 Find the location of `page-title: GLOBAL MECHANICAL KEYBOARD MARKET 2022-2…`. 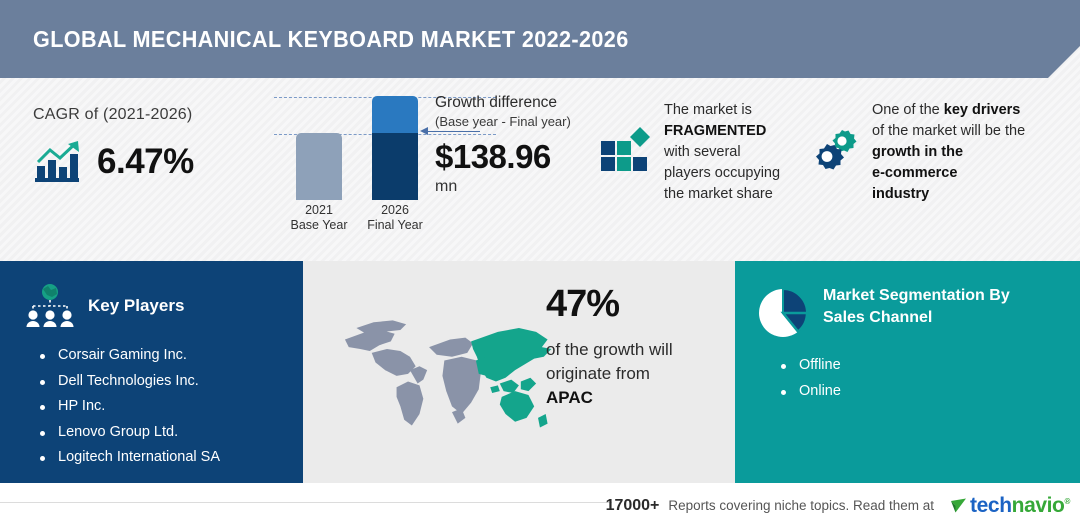

page-title: GLOBAL MECHANICAL KEYBOARD MARKET 2022-2… is located at coordinates (331, 38).